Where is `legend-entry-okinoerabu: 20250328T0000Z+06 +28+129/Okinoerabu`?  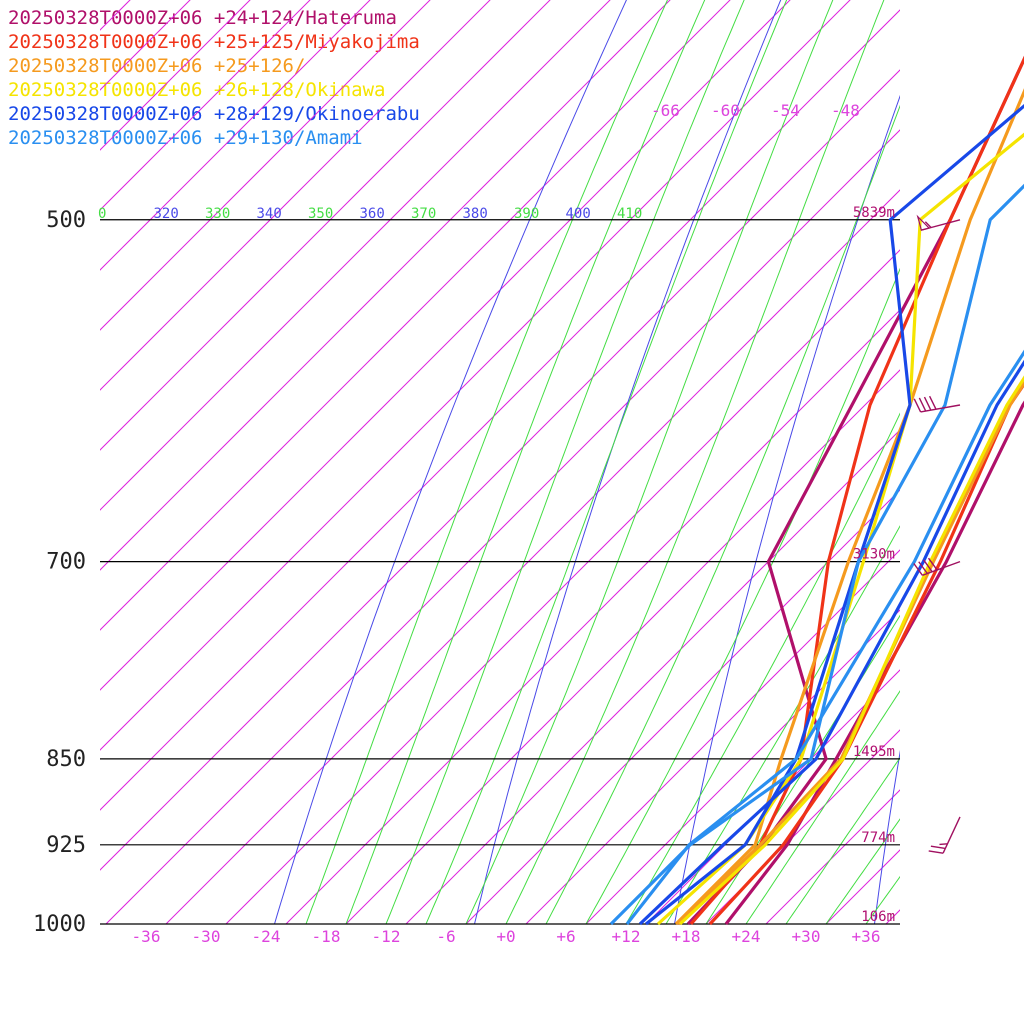
legend-entry-okinoerabu: 20250328T0000Z+06 +28+129/Okinoerabu is located at coordinates (214, 114).